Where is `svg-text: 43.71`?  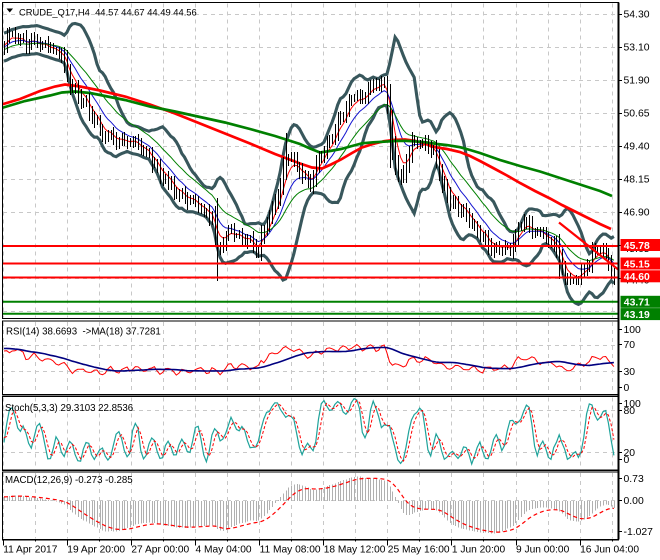
svg-text: 43.71 is located at coordinates (637, 303).